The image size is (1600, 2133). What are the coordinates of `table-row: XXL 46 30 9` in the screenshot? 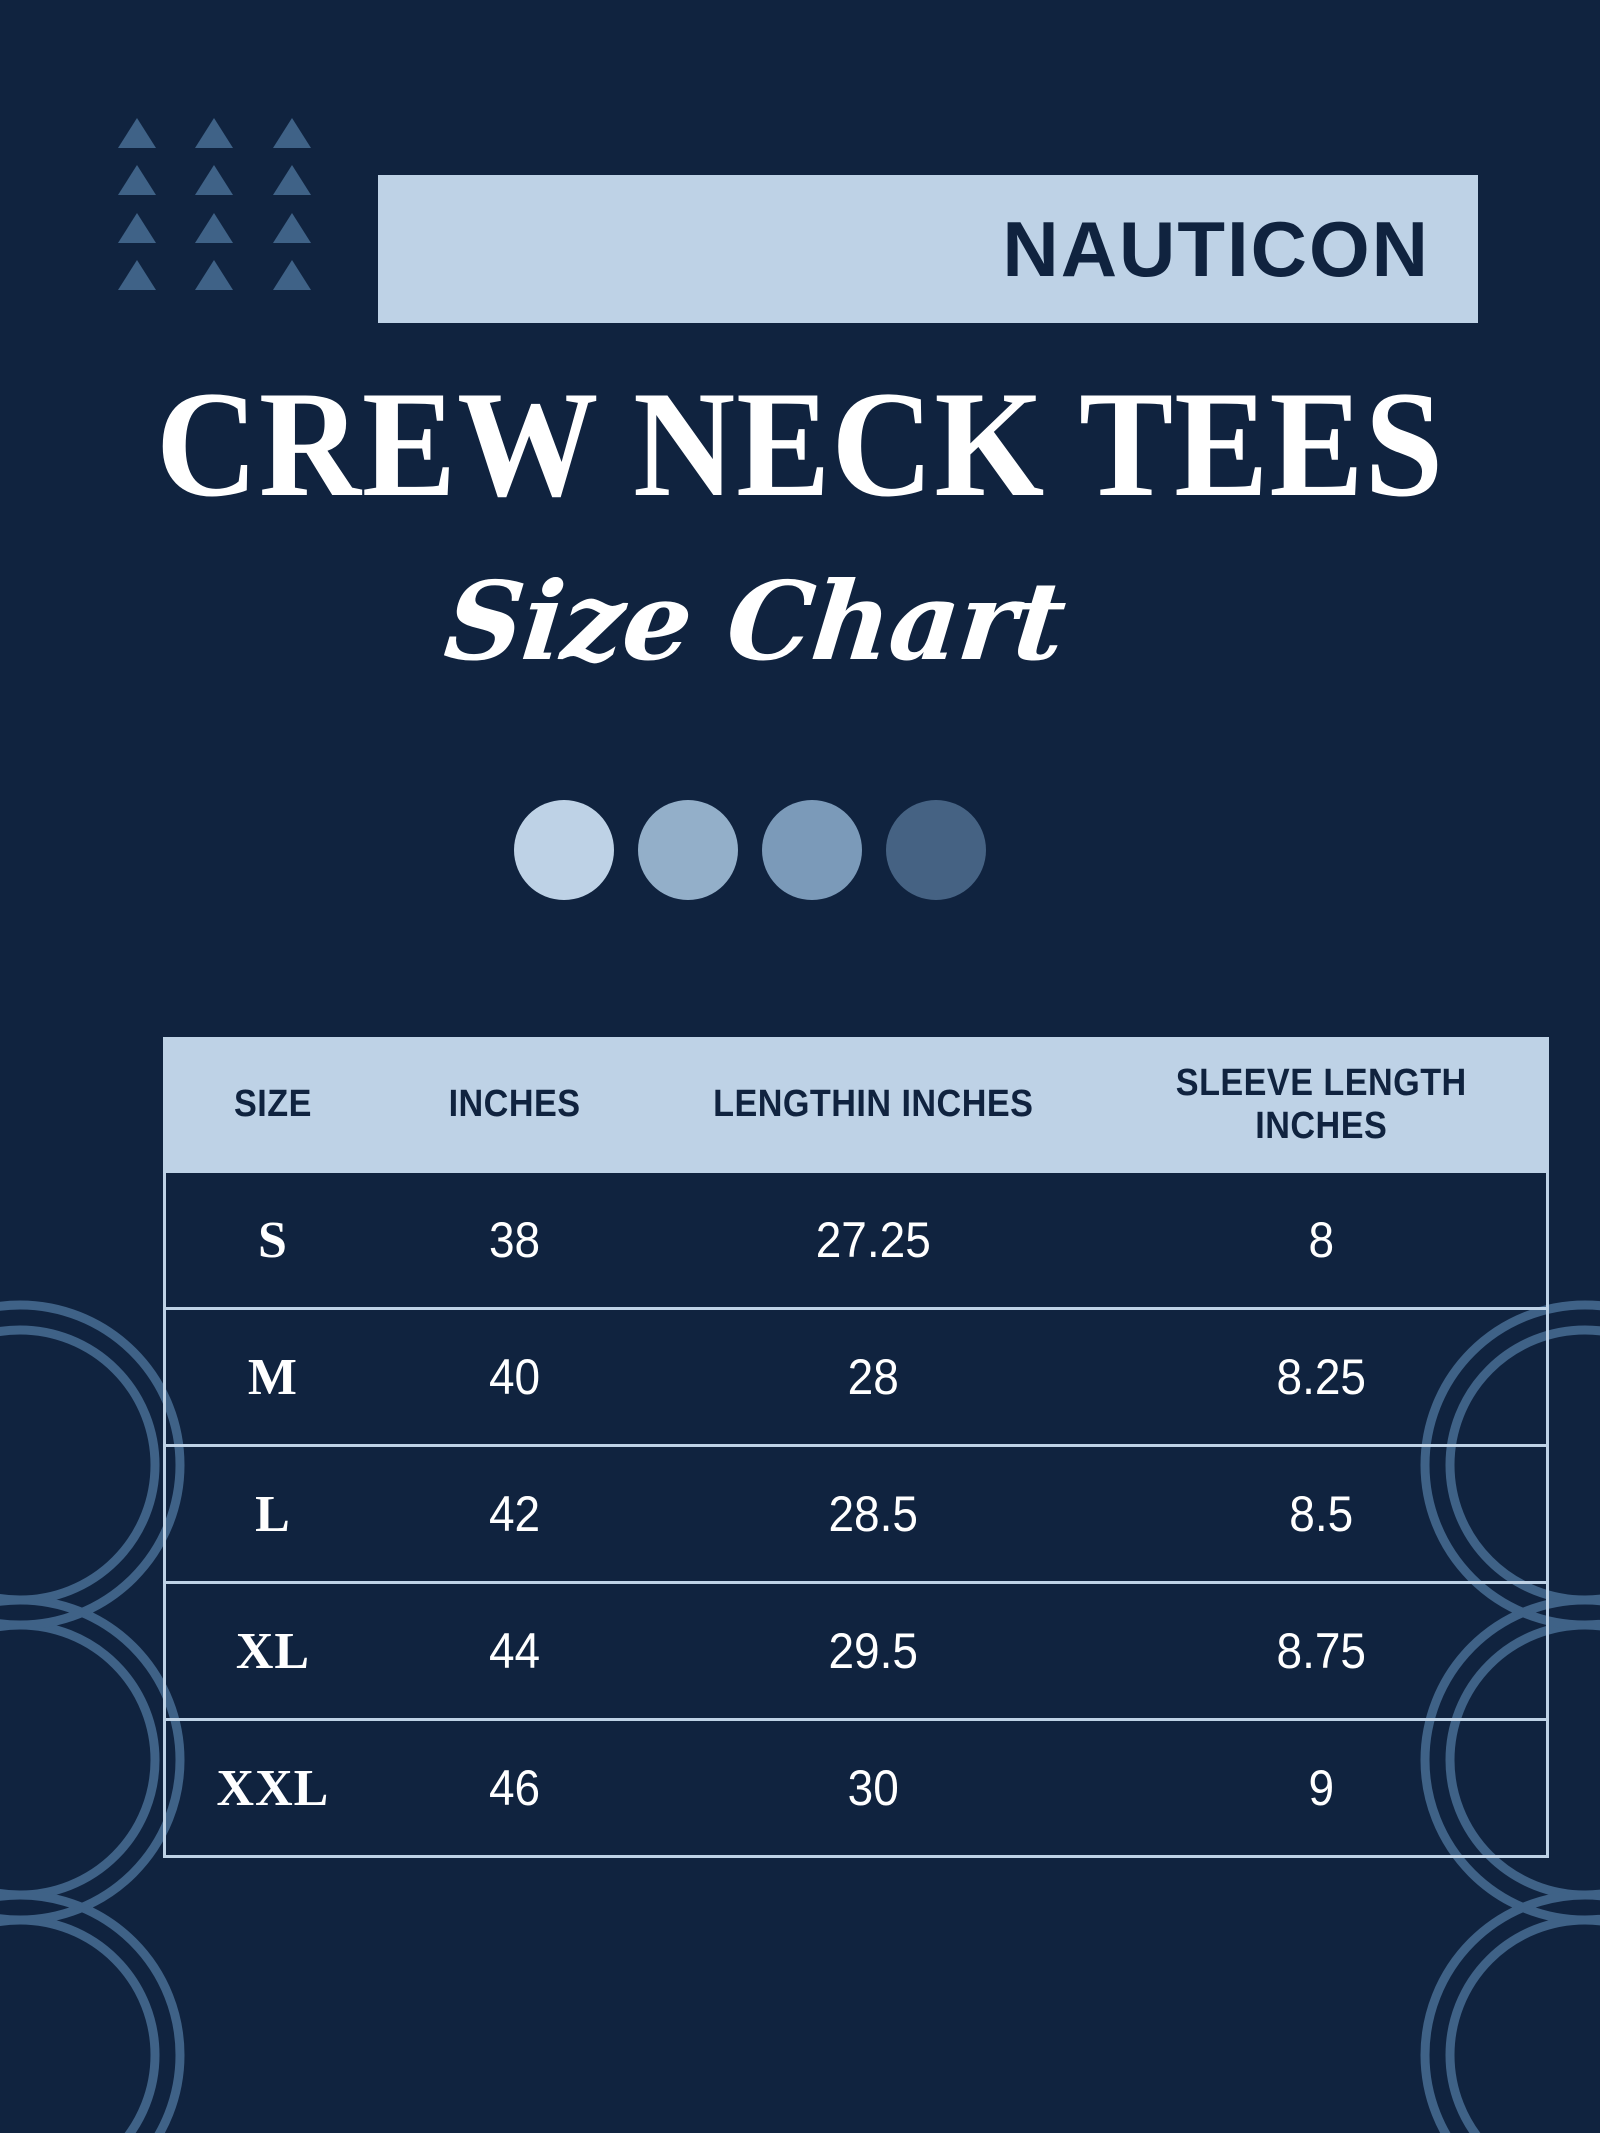 It's located at (856, 1787).